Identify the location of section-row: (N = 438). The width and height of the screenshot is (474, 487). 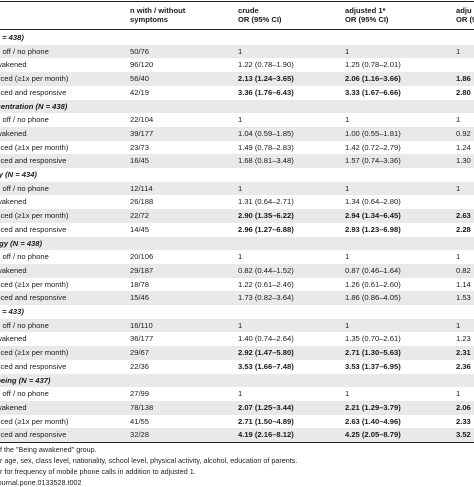
(237, 38).